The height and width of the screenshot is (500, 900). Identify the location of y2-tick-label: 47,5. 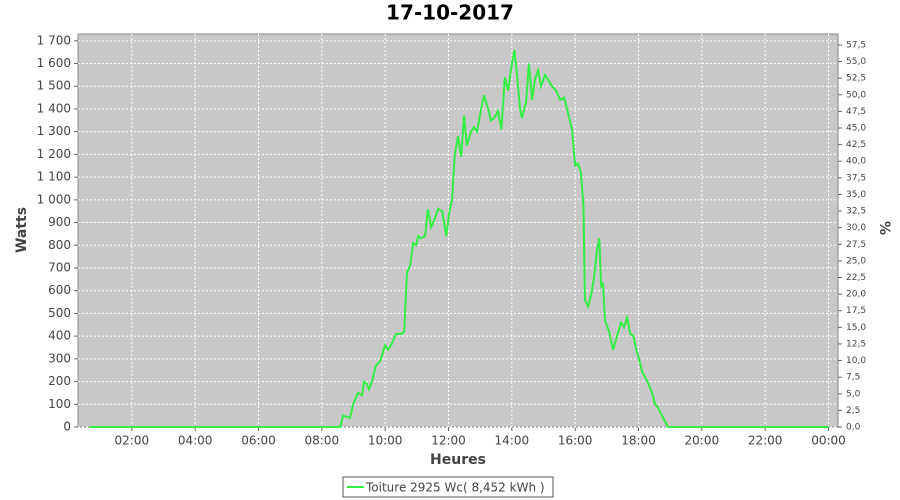
(856, 112).